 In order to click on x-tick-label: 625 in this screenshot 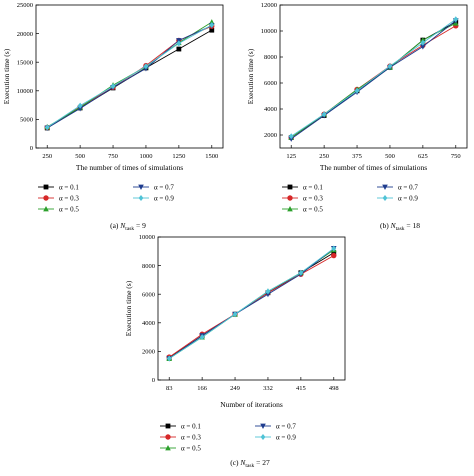, I will do `click(423, 156)`.